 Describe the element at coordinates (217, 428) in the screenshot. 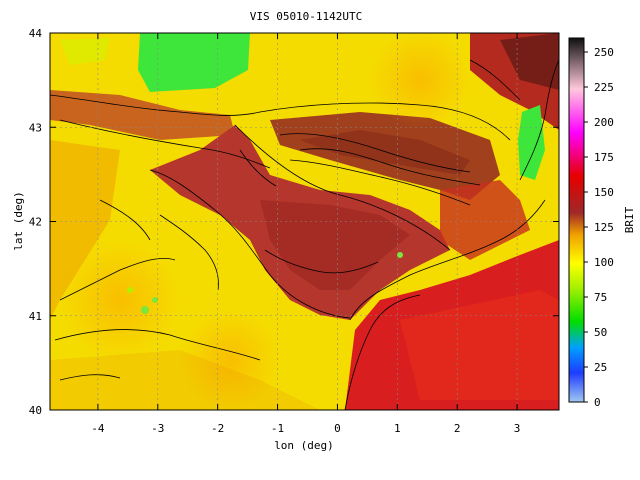

I see `x-tick-label: -2` at that location.